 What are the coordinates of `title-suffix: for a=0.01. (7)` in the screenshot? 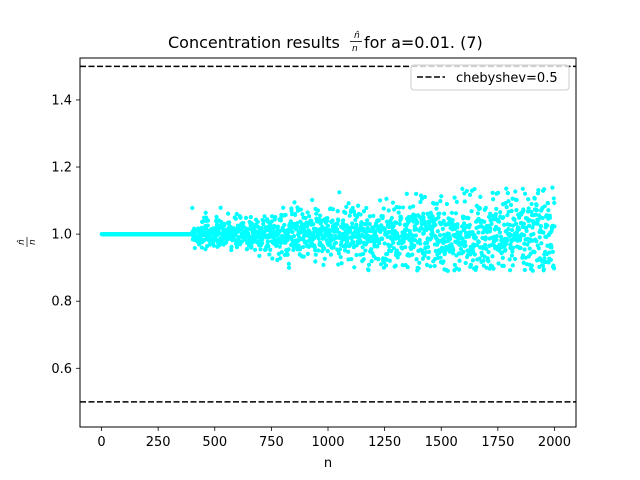 It's located at (423, 42).